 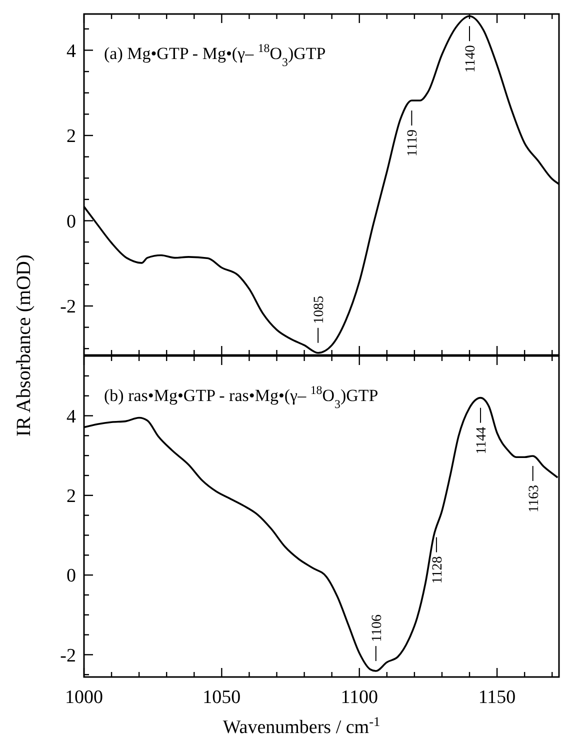 I want to click on x-tick-label: 1000, so click(x=84, y=697).